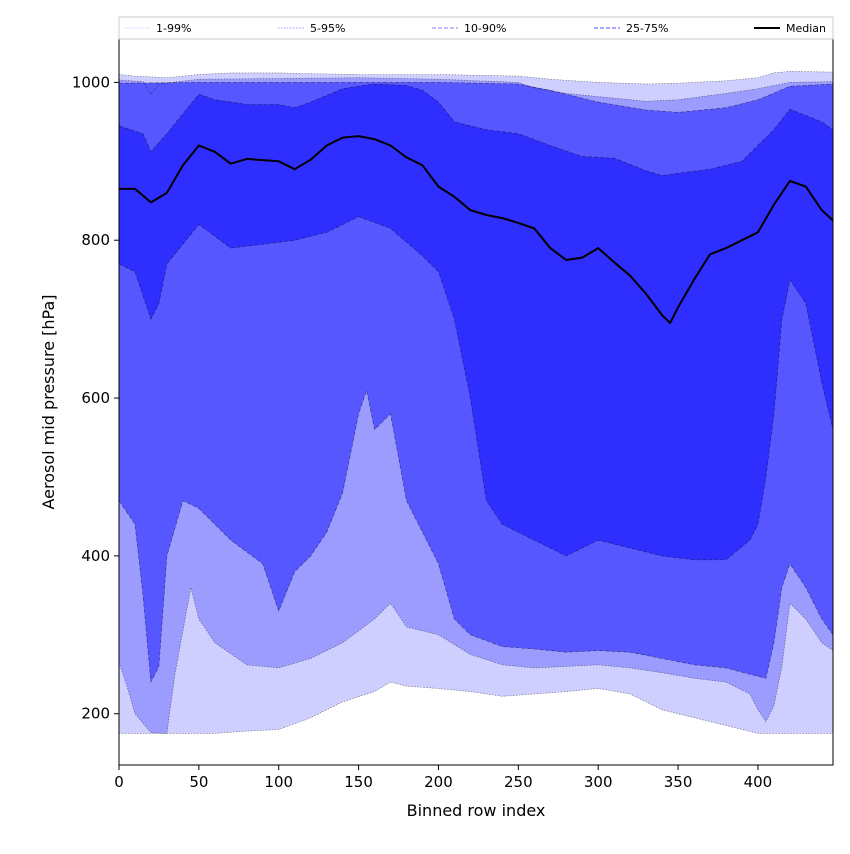  I want to click on y-tick-label: 800, so click(95, 240).